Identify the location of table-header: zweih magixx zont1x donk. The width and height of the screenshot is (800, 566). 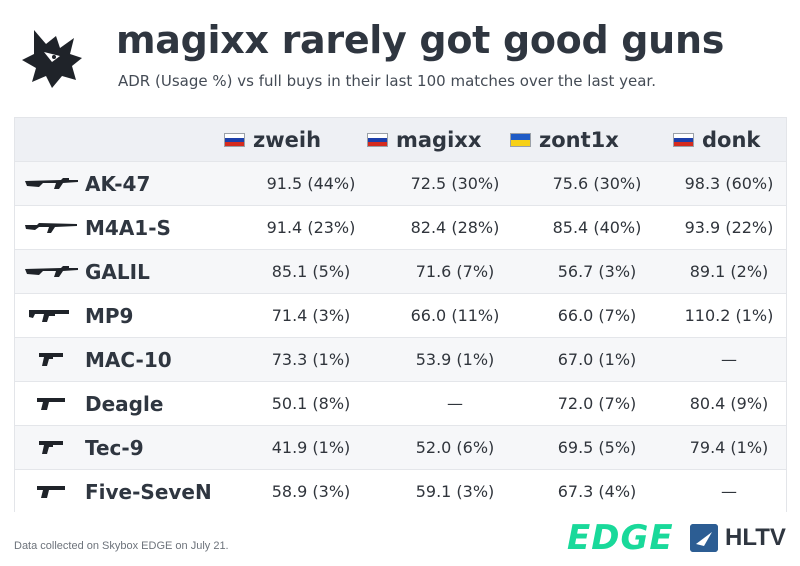
(400, 139).